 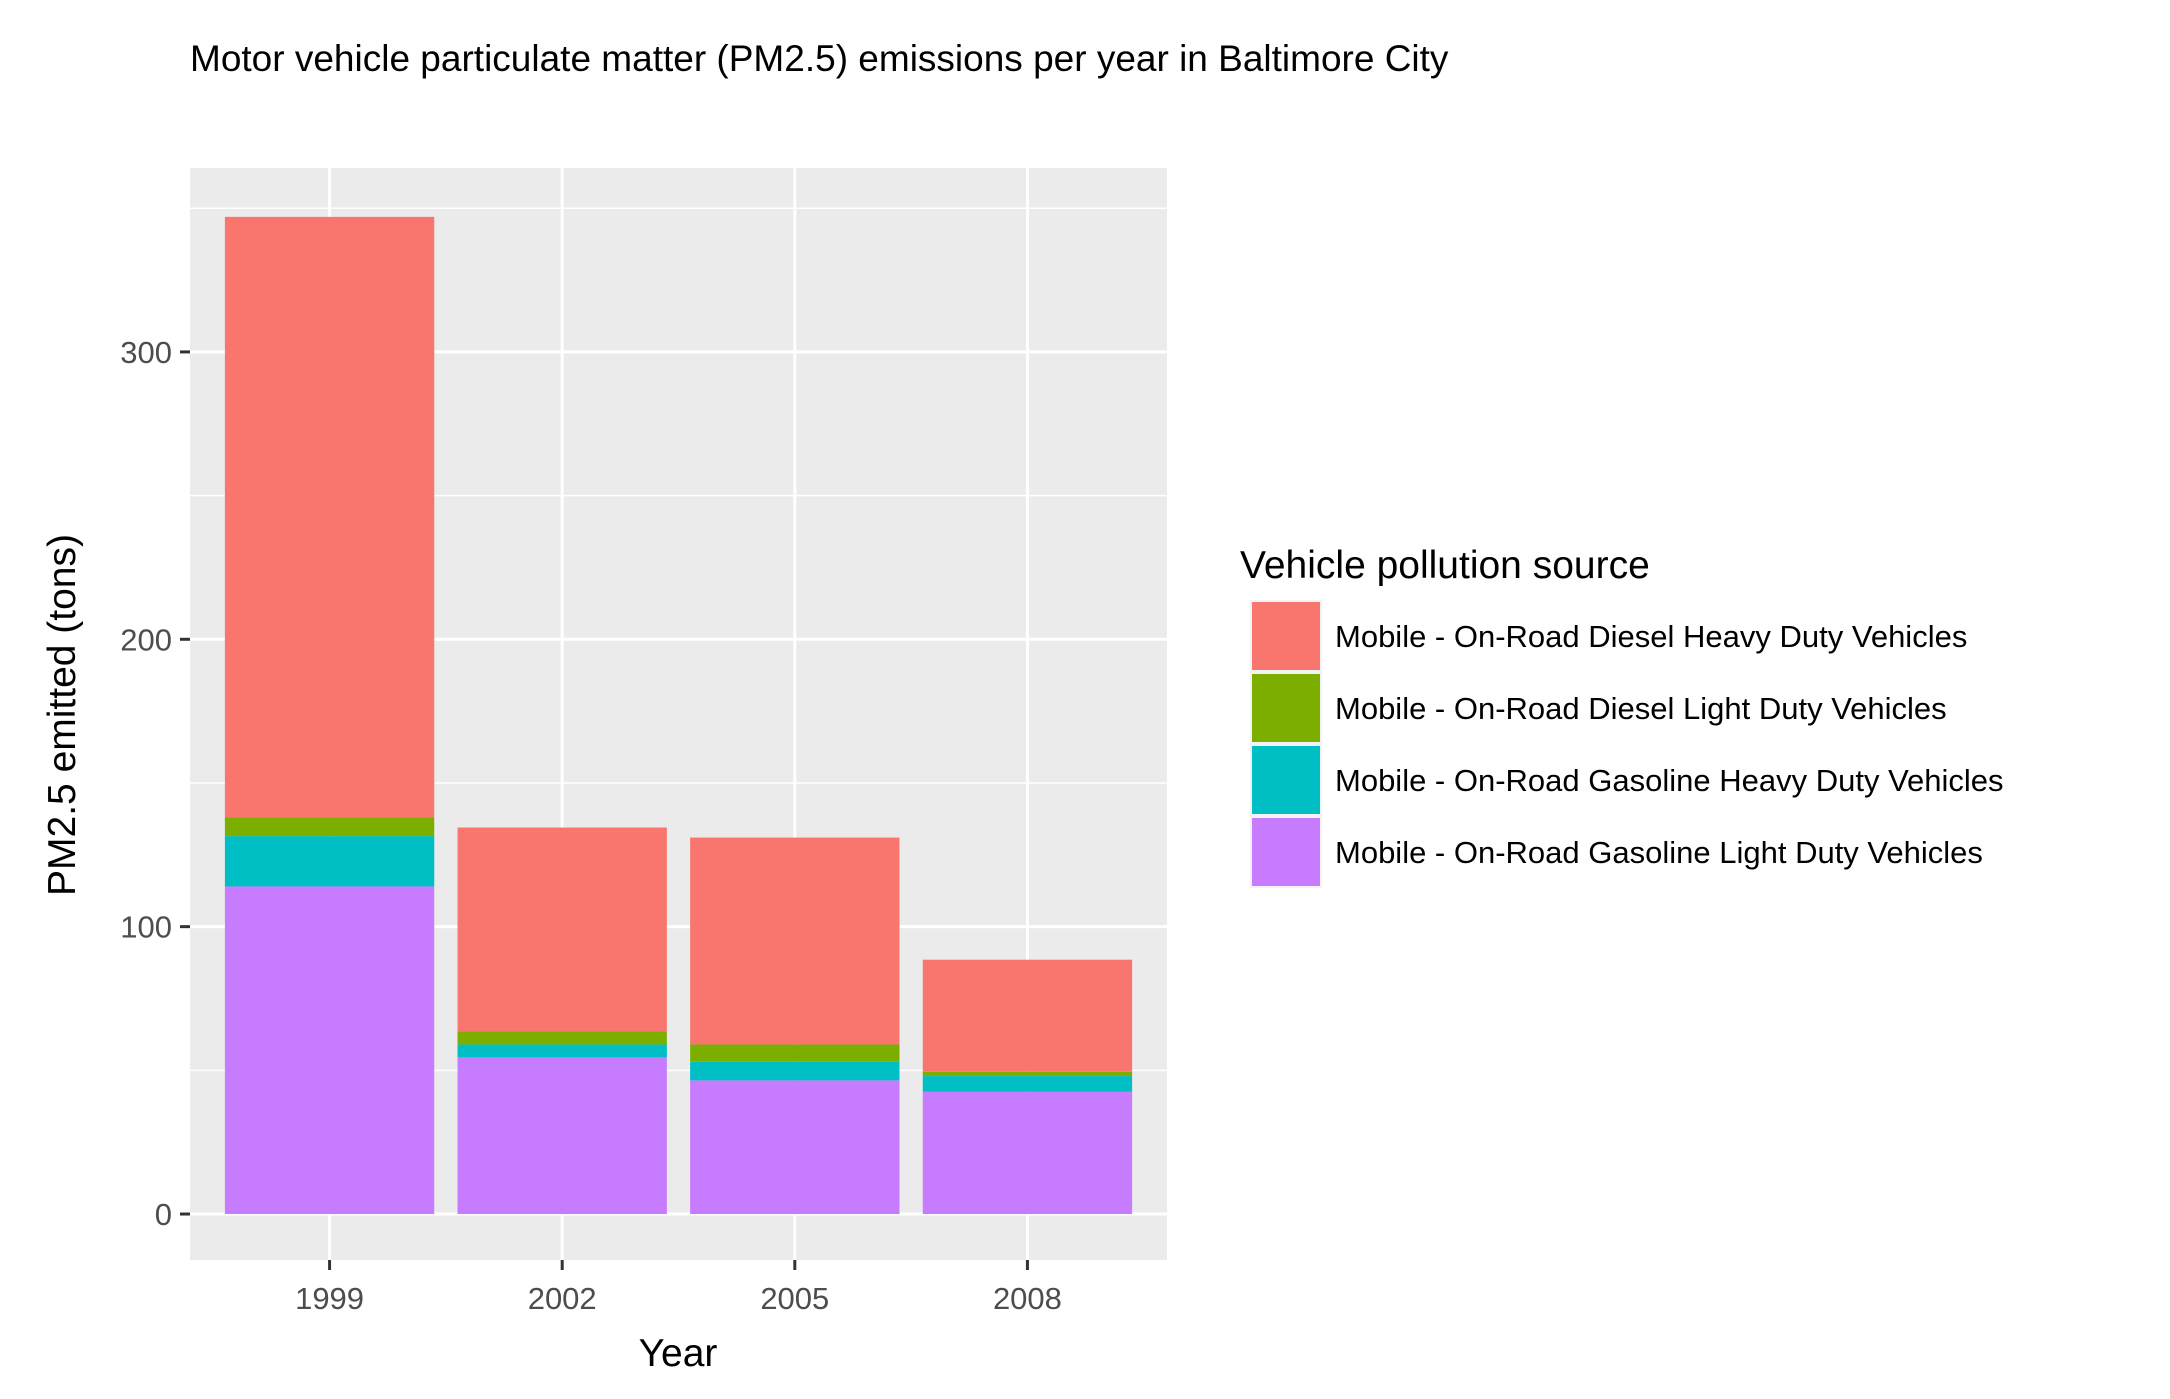 What do you see at coordinates (62, 715) in the screenshot?
I see `y-axis-title: PM2.5 emitted (tons)` at bounding box center [62, 715].